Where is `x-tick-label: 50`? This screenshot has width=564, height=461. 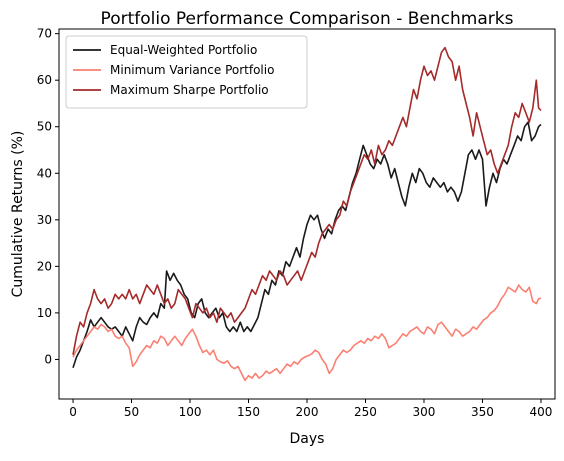
x-tick-label: 50 is located at coordinates (131, 412).